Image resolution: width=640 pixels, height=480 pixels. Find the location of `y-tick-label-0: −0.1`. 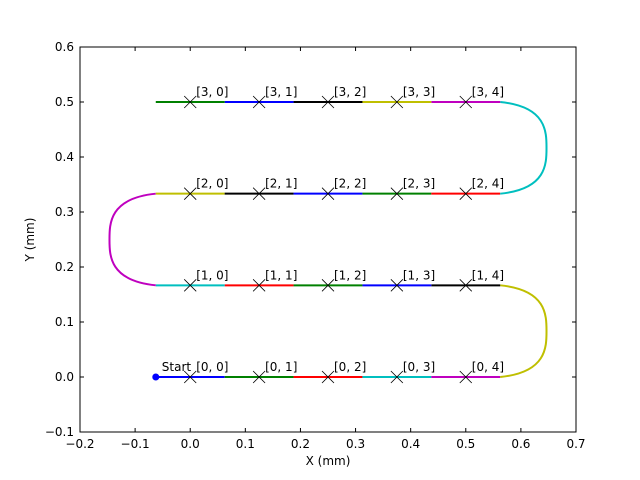

y-tick-label-0: −0.1 is located at coordinates (59, 432).